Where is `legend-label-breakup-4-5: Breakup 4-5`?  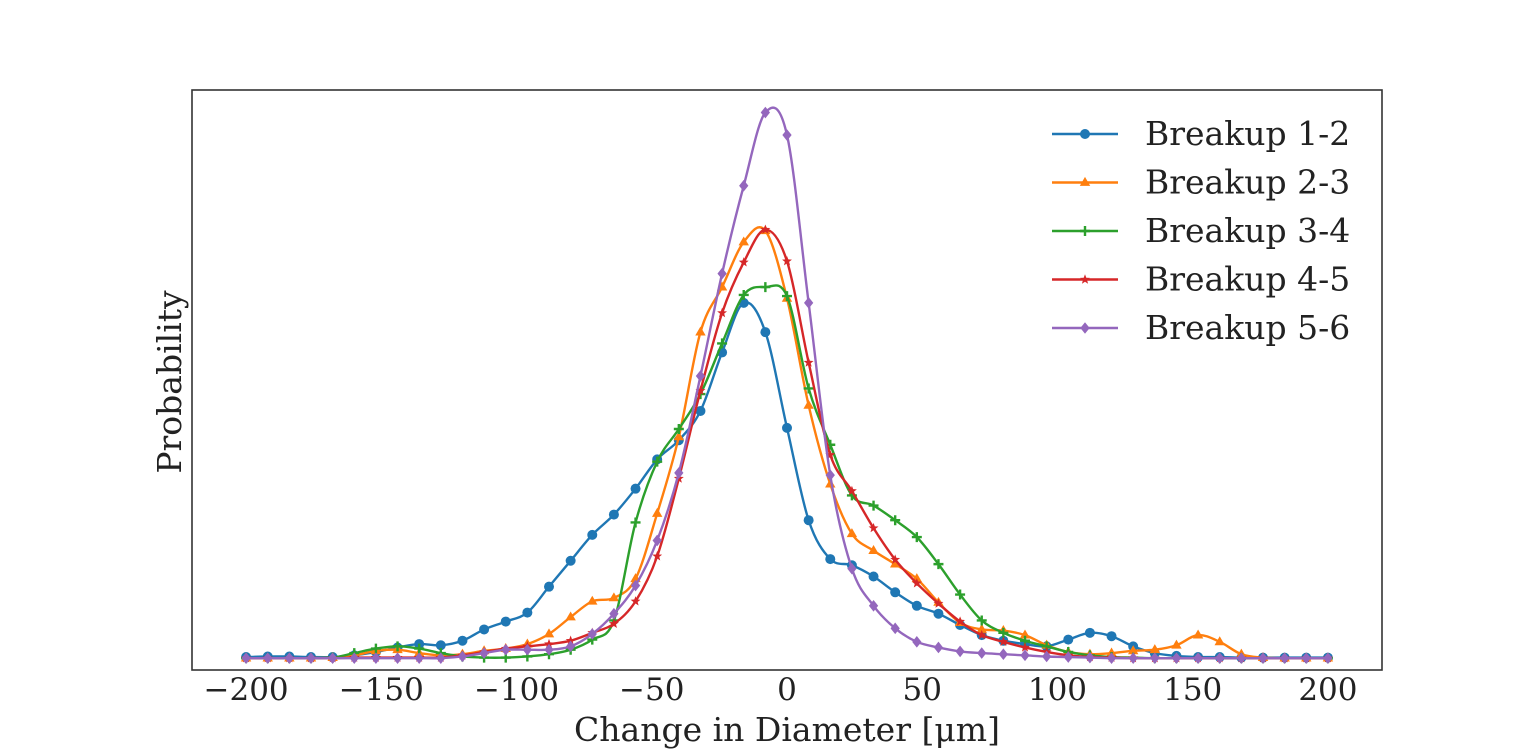 legend-label-breakup-4-5: Breakup 4-5 is located at coordinates (1247, 279).